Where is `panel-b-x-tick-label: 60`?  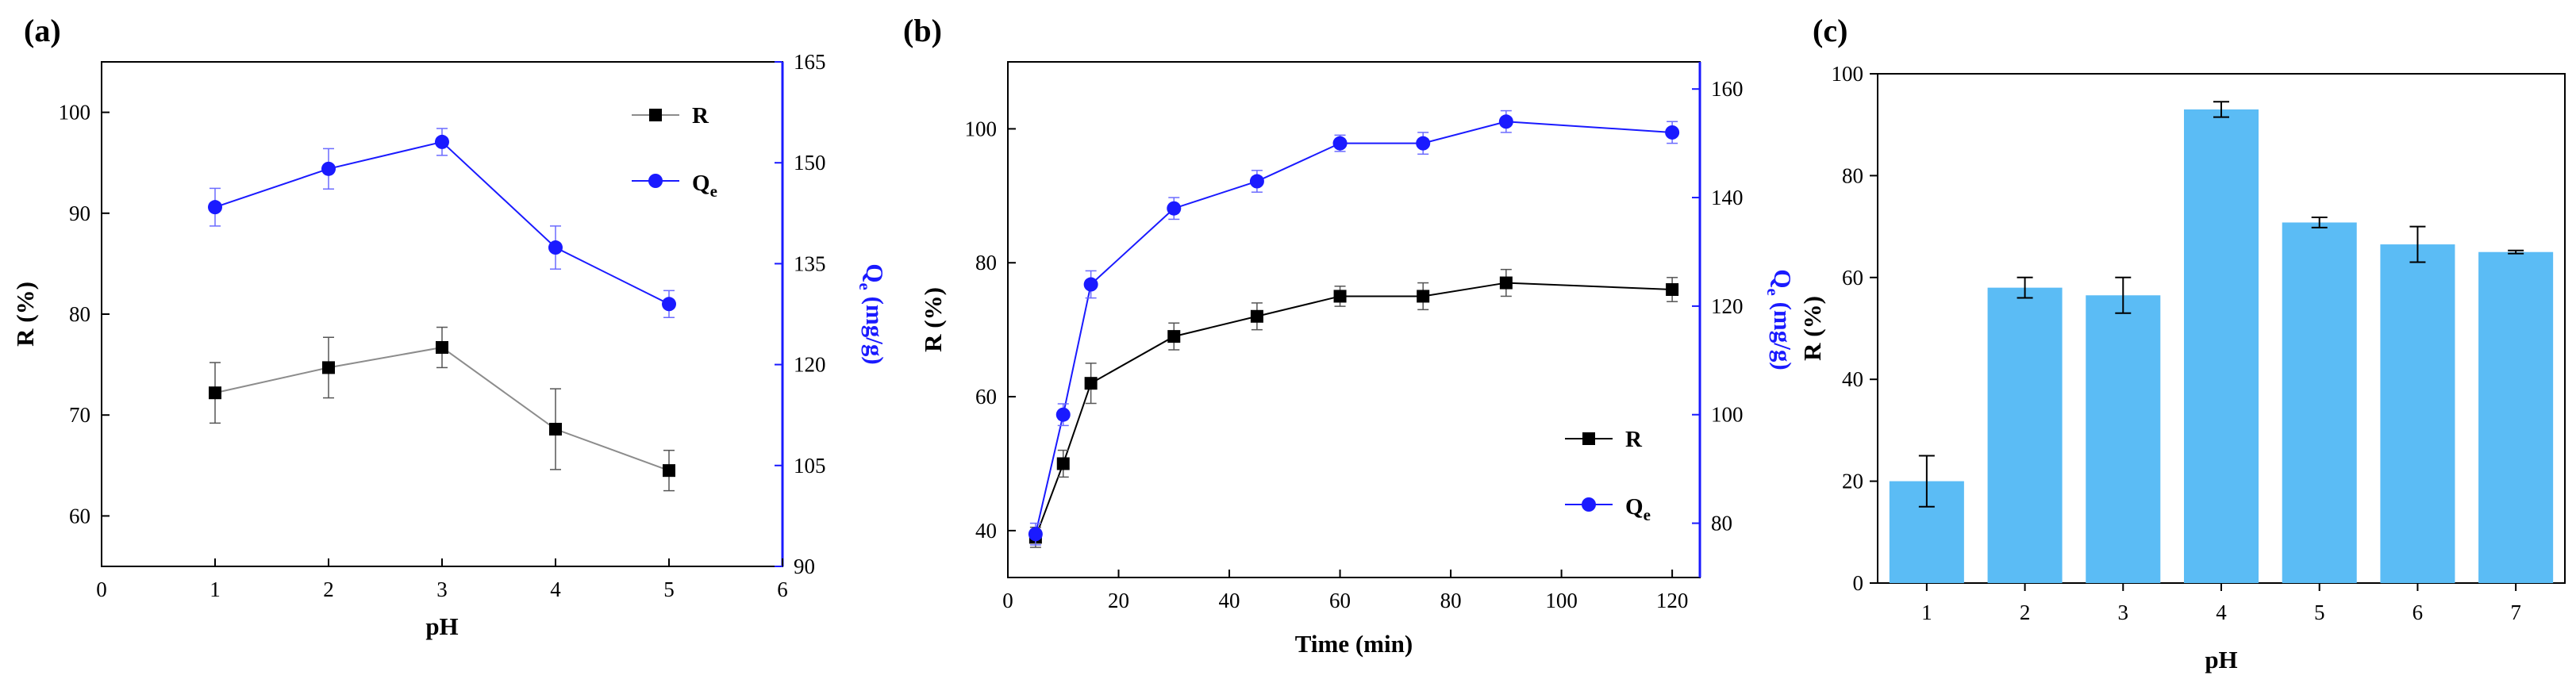
panel-b-x-tick-label: 60 is located at coordinates (1340, 600).